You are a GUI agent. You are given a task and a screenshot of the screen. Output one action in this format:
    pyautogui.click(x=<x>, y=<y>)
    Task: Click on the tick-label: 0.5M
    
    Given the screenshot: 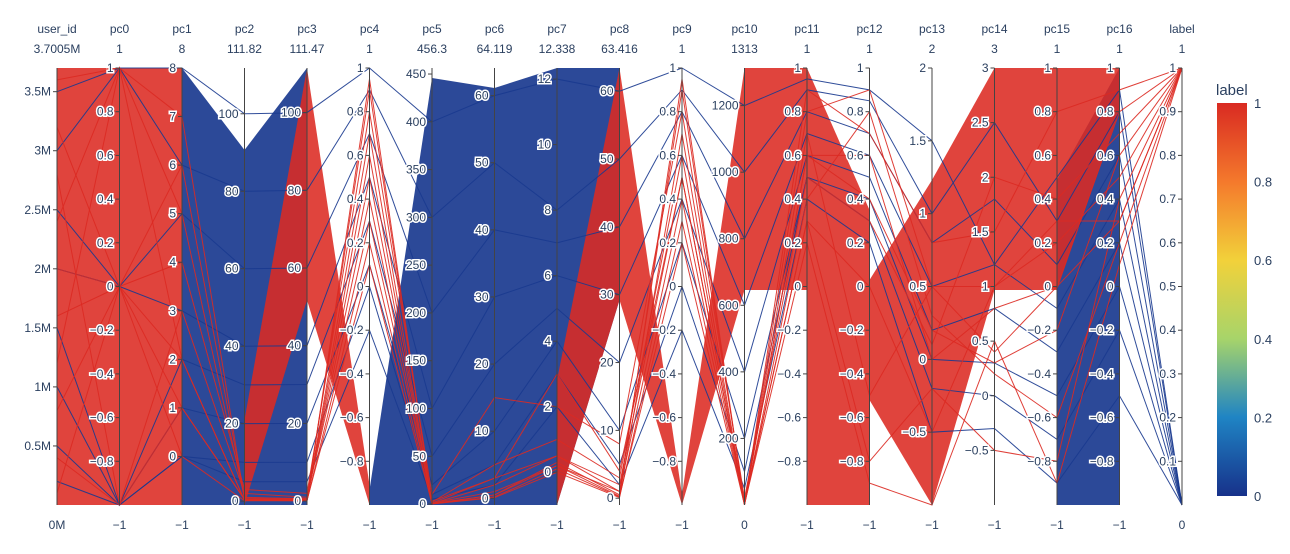 What is the action you would take?
    pyautogui.click(x=37, y=446)
    